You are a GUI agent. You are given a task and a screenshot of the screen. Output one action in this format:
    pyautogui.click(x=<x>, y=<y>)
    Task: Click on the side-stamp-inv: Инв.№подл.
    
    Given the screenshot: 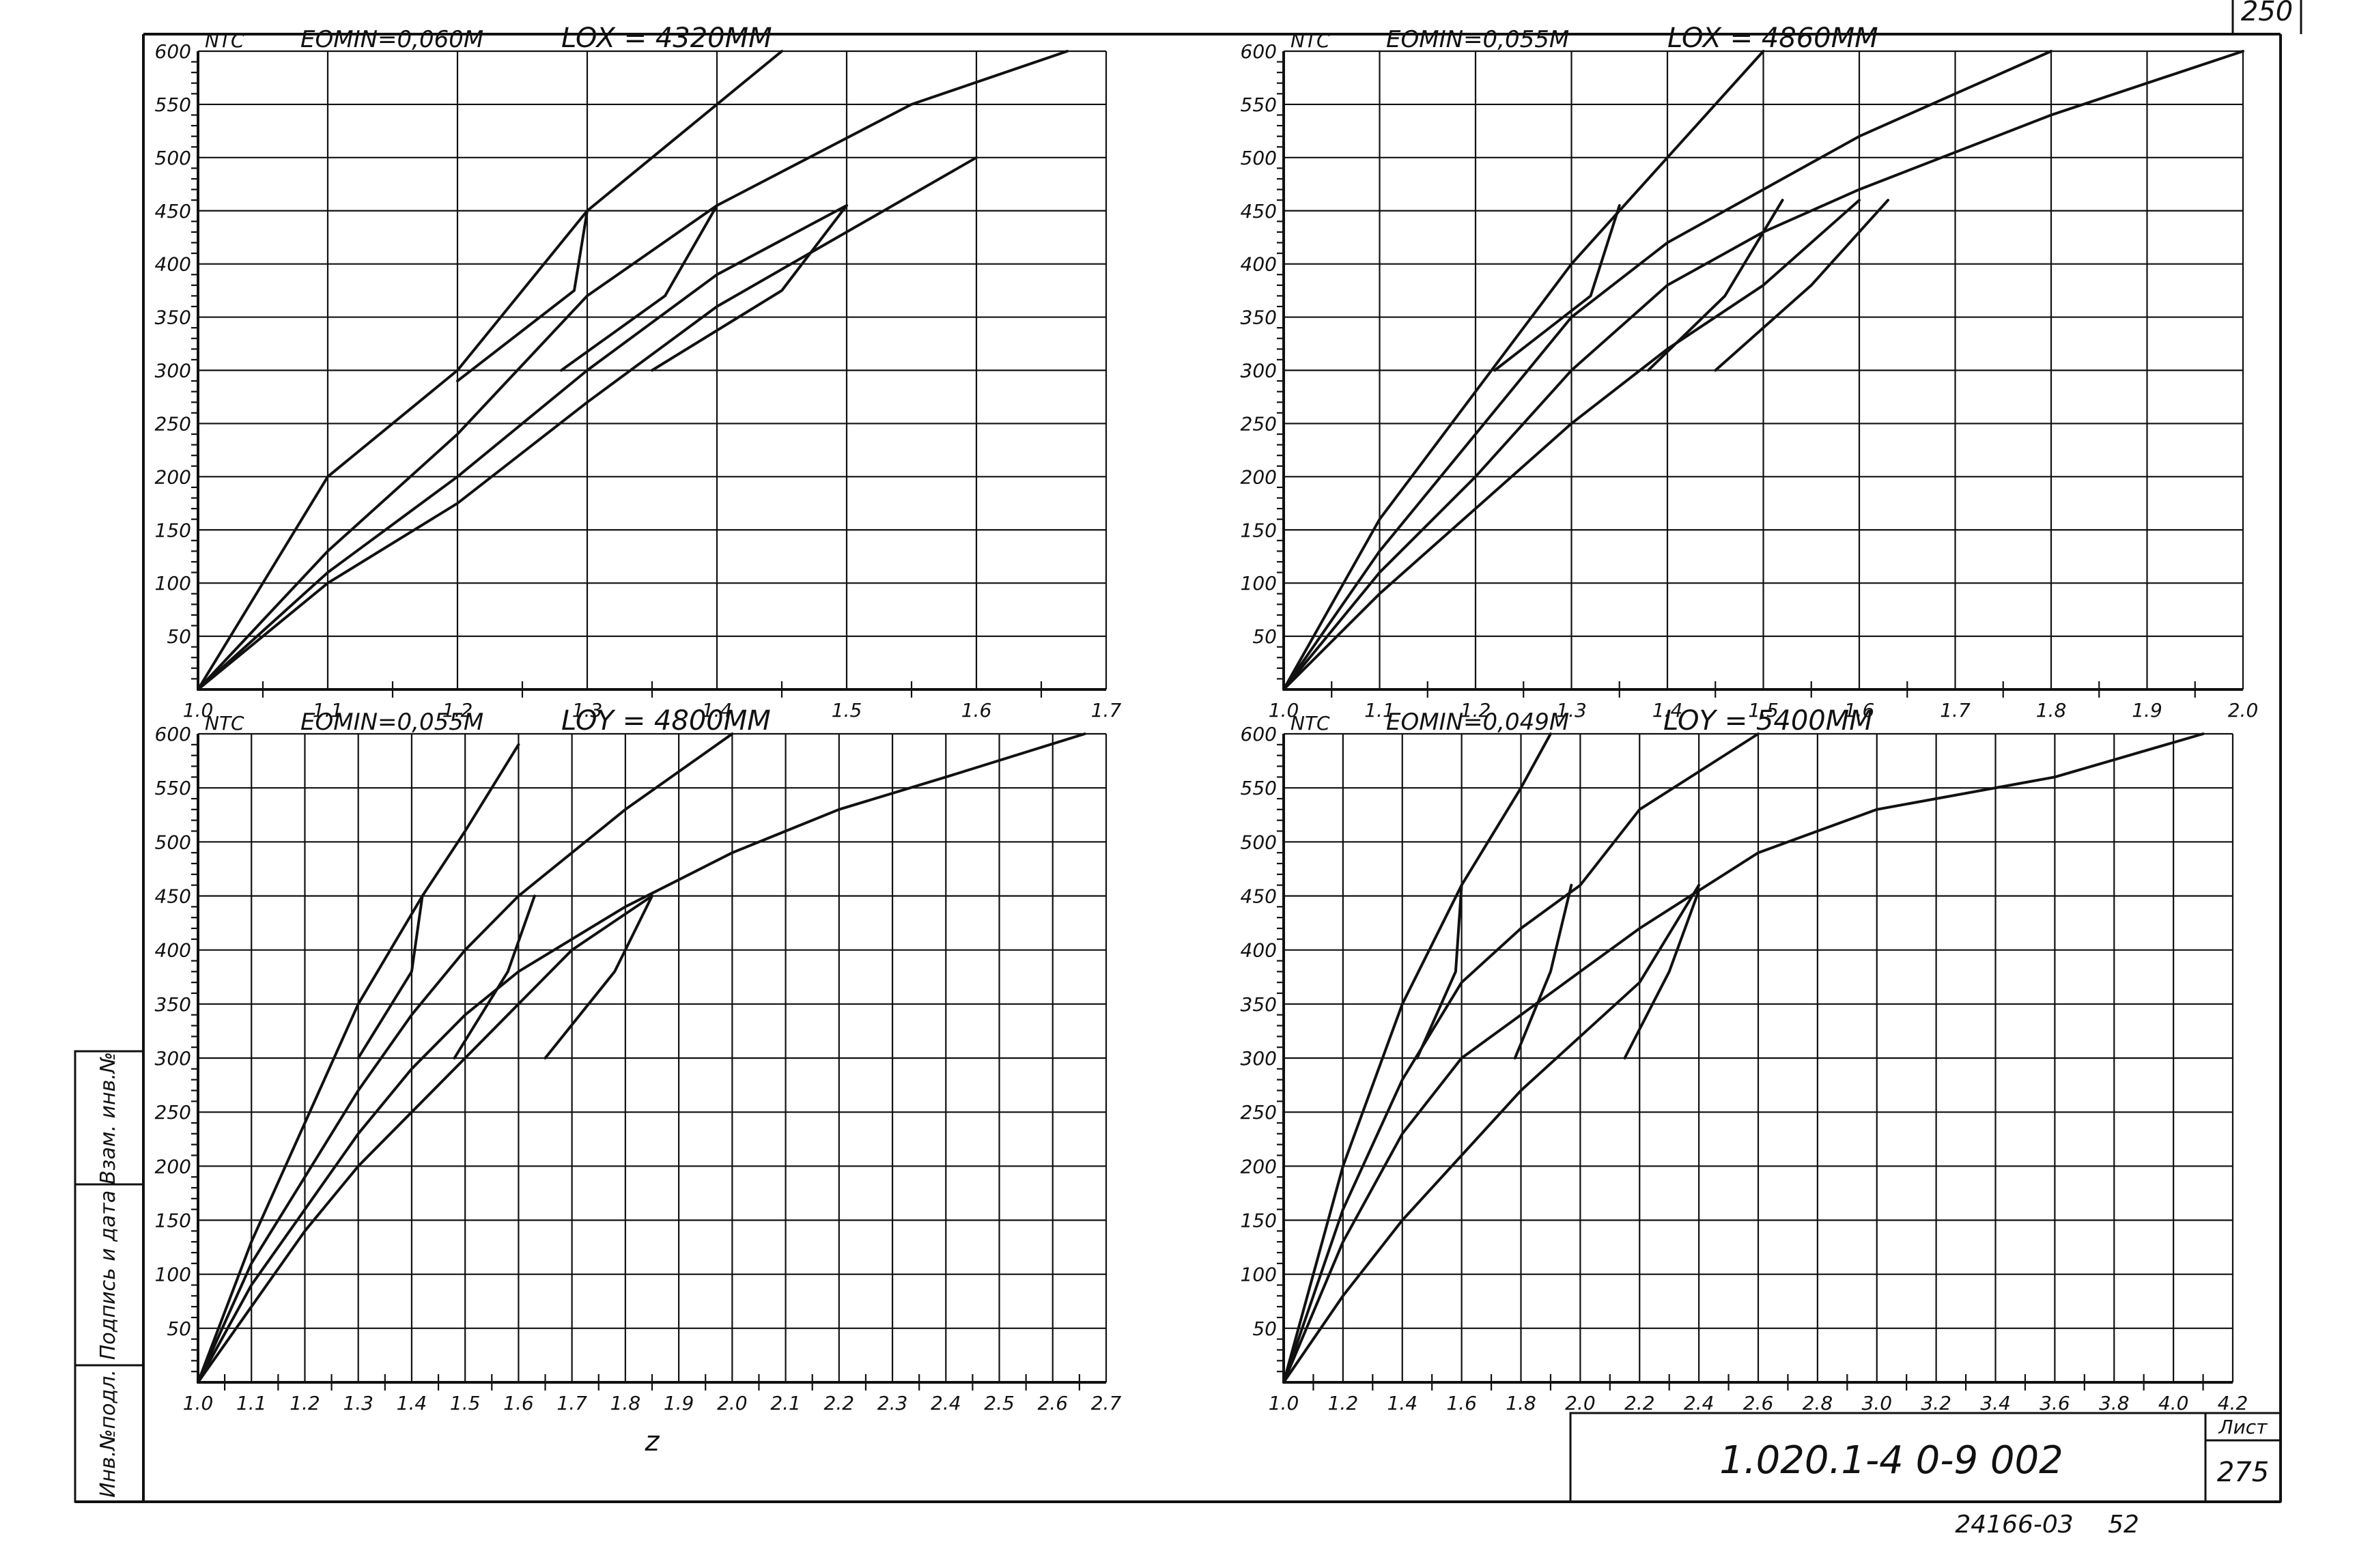 What is the action you would take?
    pyautogui.click(x=108, y=1433)
    